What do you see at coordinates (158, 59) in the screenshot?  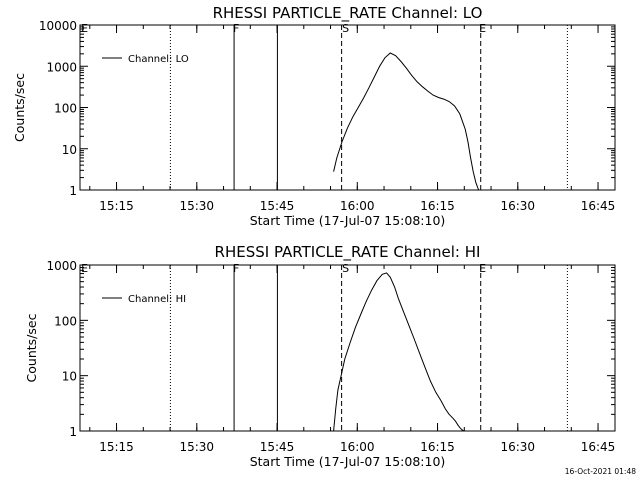 I see `legend-label: Channel: LO` at bounding box center [158, 59].